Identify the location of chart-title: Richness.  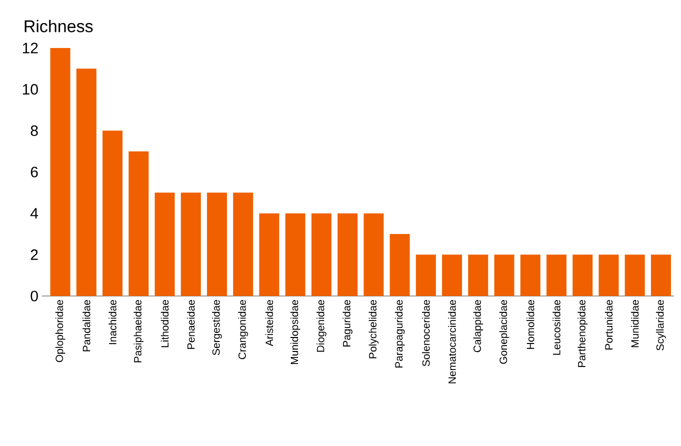
(58, 26).